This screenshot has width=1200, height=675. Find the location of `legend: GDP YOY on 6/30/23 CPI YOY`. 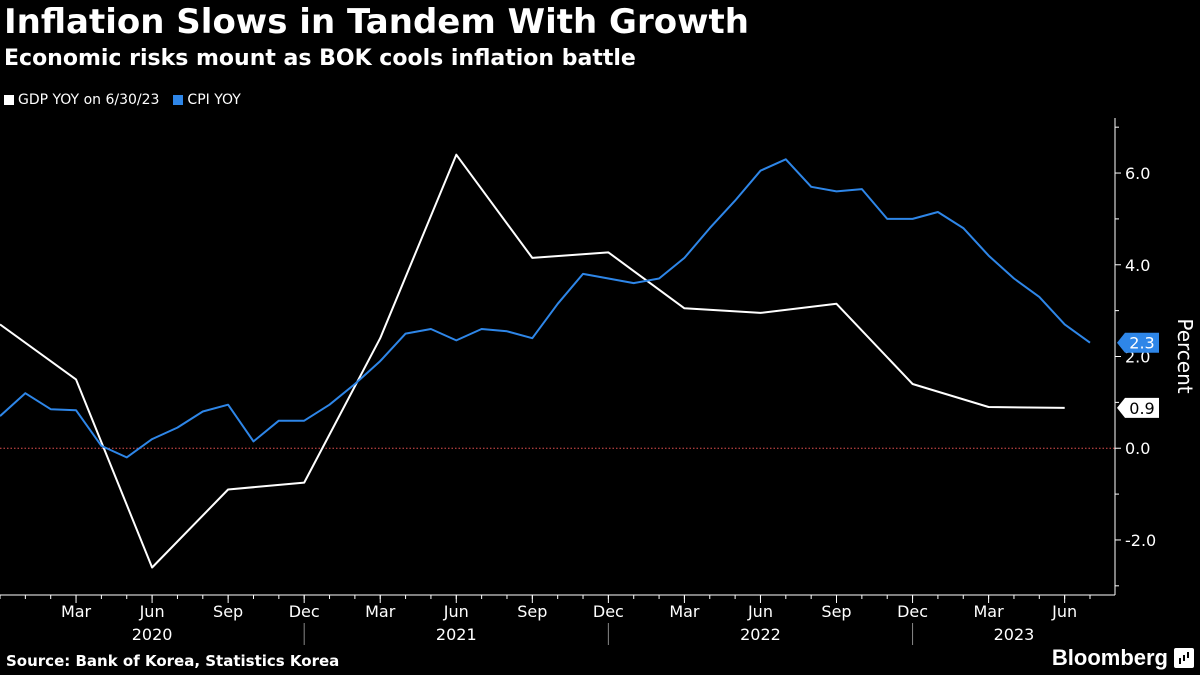

legend: GDP YOY on 6/30/23 CPI YOY is located at coordinates (122, 100).